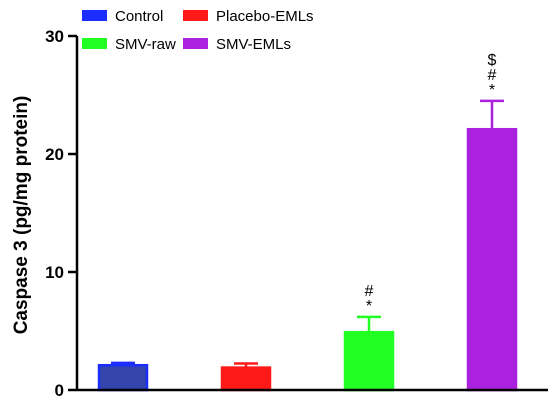 This screenshot has width=550, height=401. What do you see at coordinates (59, 390) in the screenshot?
I see `y-tick-label: 0` at bounding box center [59, 390].